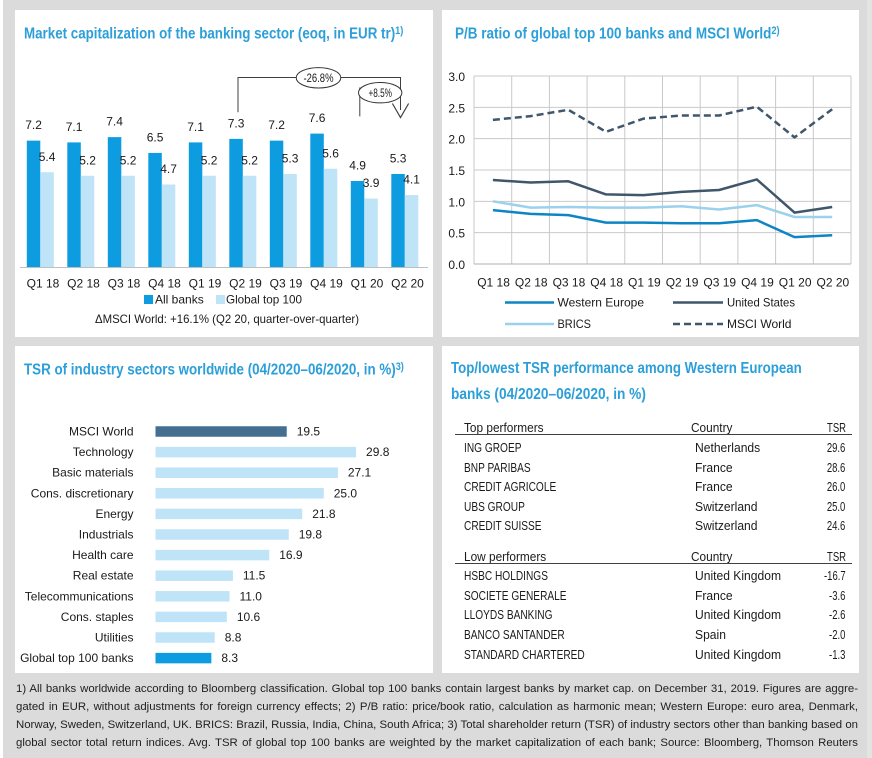 This screenshot has width=872, height=758. Describe the element at coordinates (233, 638) in the screenshot. I see `svg-text: 8.8` at that location.